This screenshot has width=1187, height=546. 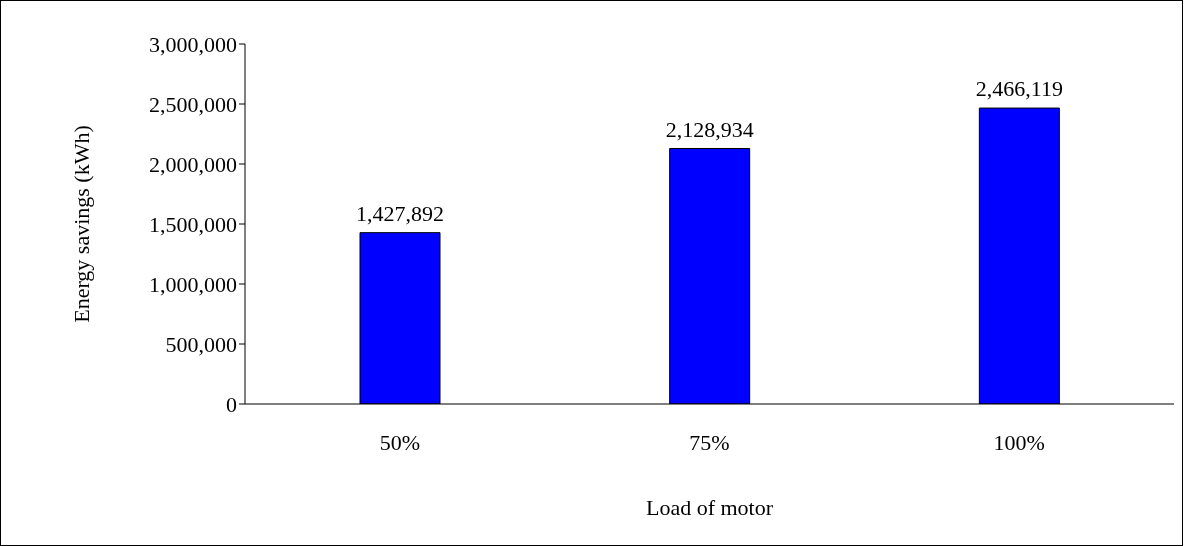 What do you see at coordinates (709, 129) in the screenshot?
I see `data-label: 2,128,934` at bounding box center [709, 129].